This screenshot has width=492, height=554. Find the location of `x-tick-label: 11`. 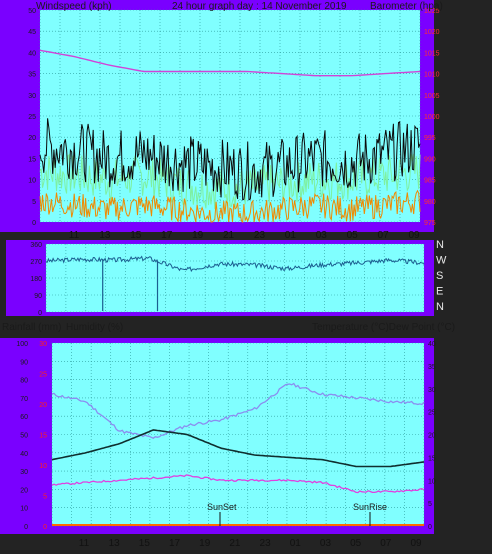

x-tick-label: 11 is located at coordinates (74, 235).